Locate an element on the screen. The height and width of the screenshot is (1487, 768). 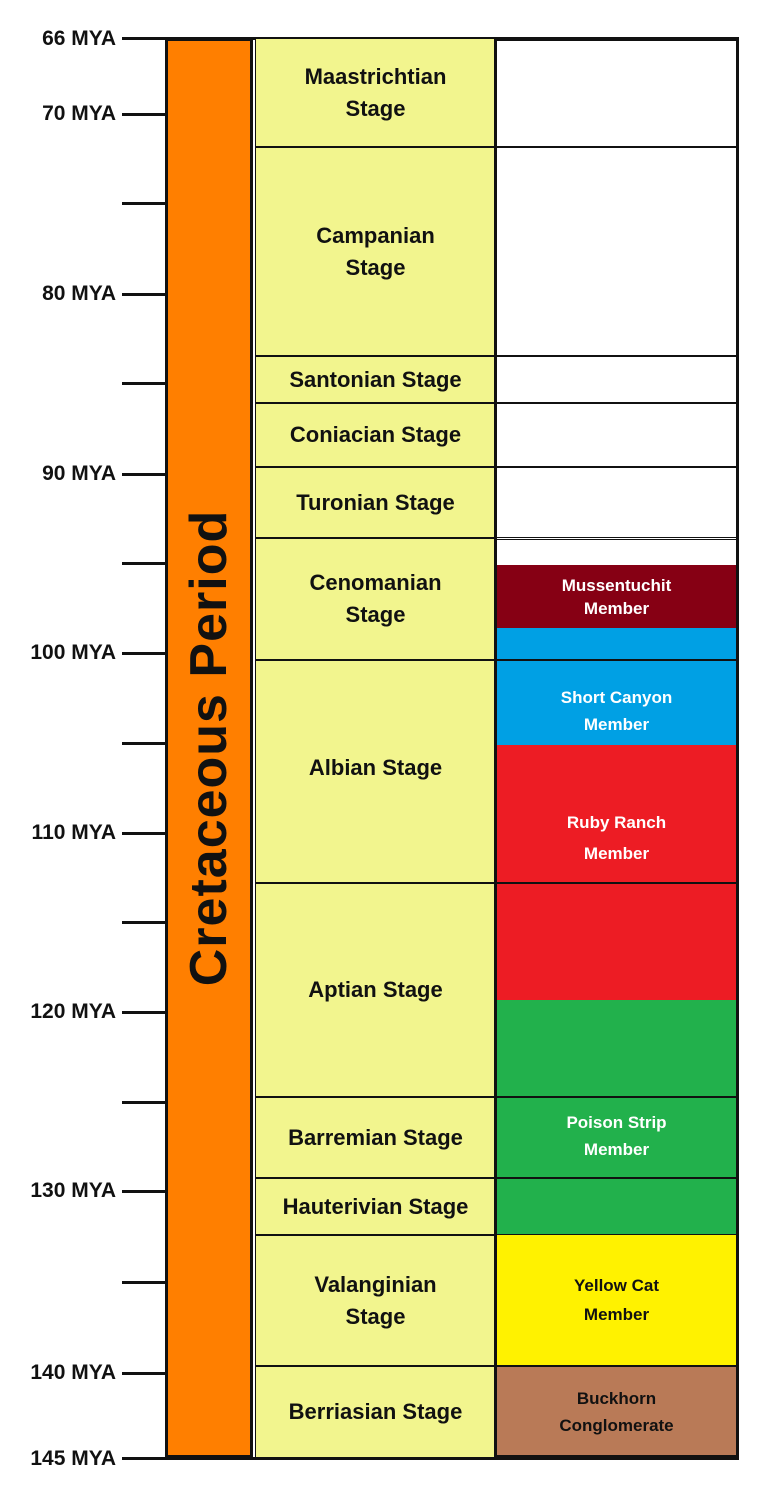
tick-label-70: 70 MYA is located at coordinates (79, 113).